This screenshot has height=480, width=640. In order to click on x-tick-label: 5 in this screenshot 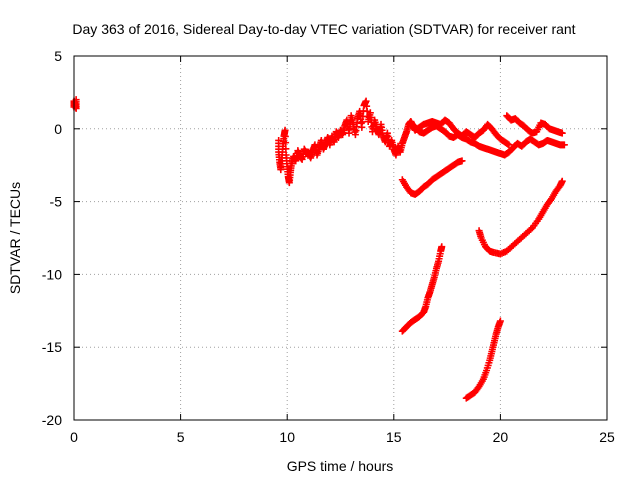, I will do `click(181, 437)`.